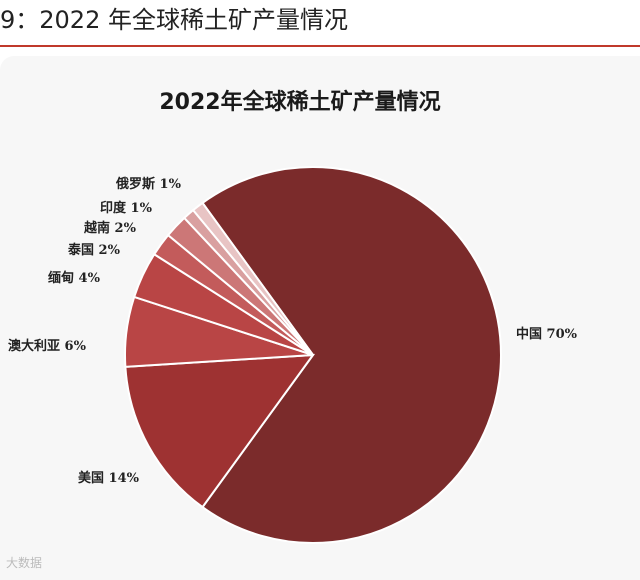 This screenshot has width=640, height=580. I want to click on figure-caption: 9：2022 年全球稀土矿产量情况, so click(174, 20).